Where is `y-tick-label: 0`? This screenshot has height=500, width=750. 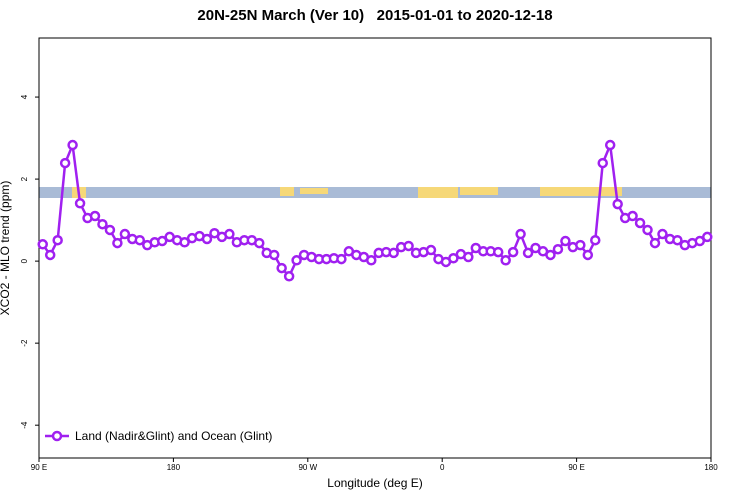 y-tick-label: 0 is located at coordinates (24, 260).